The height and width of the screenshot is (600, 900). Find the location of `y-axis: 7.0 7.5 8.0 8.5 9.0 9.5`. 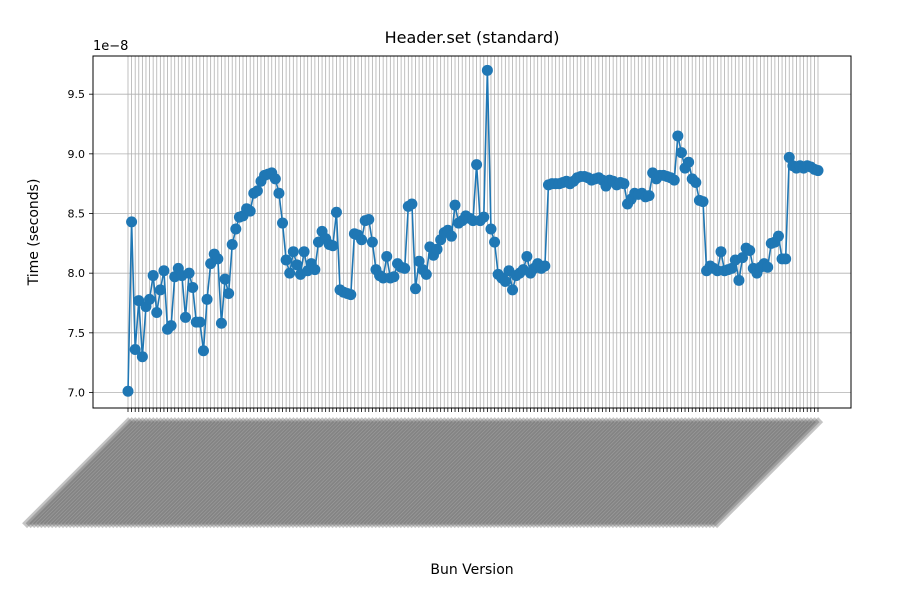

y-axis: 7.0 7.5 8.0 8.5 9.0 9.5 is located at coordinates (80, 243).